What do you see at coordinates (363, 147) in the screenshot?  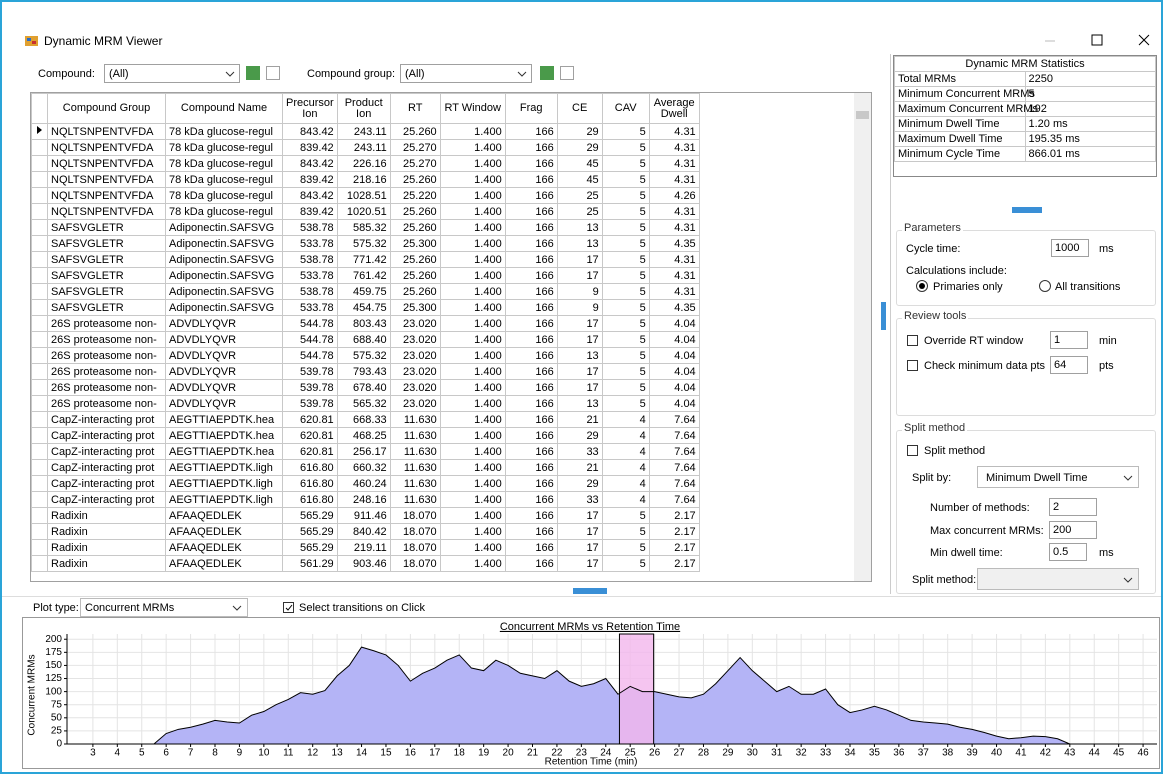 I see `cell: 243.11` at bounding box center [363, 147].